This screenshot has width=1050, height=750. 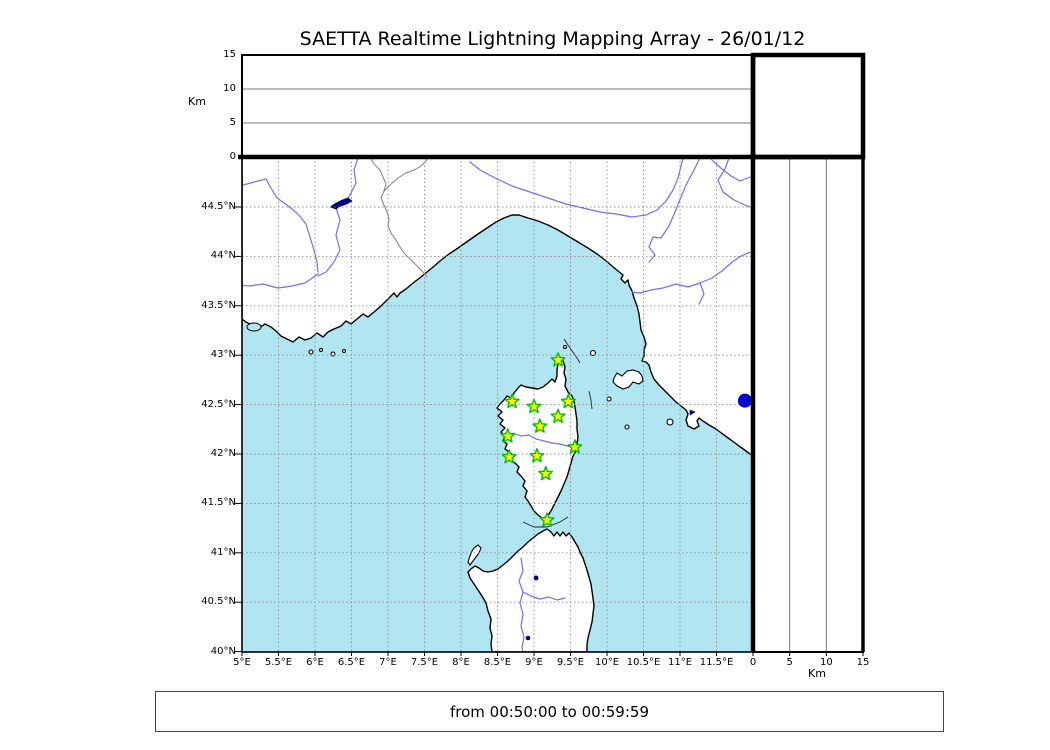 What do you see at coordinates (351, 662) in the screenshot?
I see `lon-tick-label: 6.5°E` at bounding box center [351, 662].